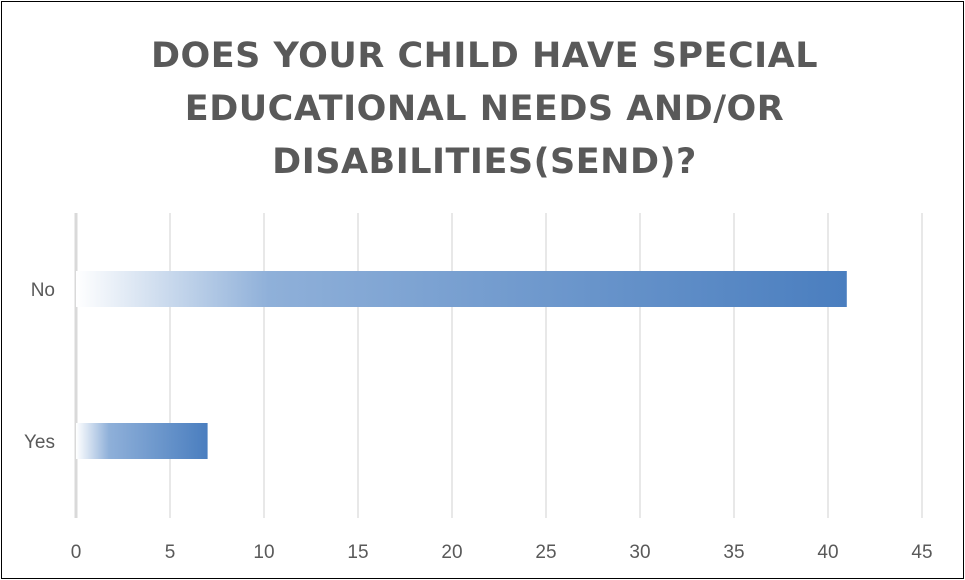 The width and height of the screenshot is (965, 580). Describe the element at coordinates (451, 552) in the screenshot. I see `x-tick-label: 20` at that location.